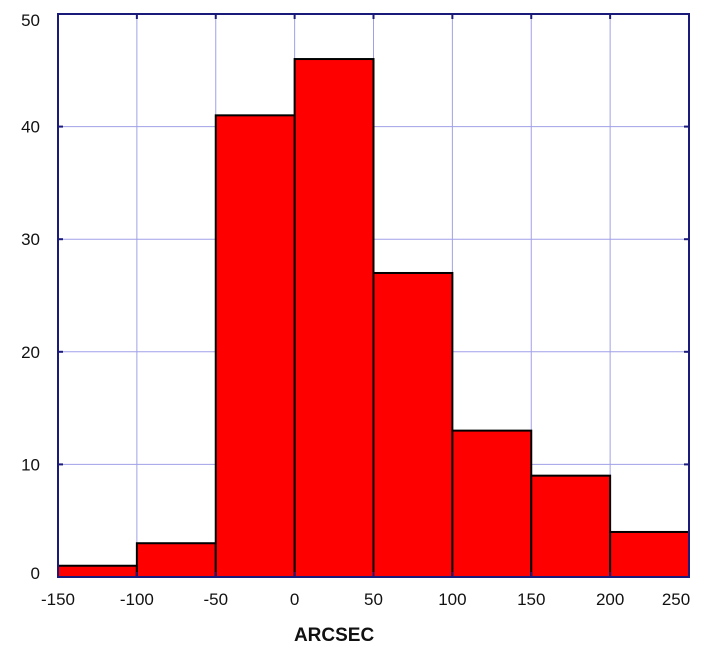 Image resolution: width=704 pixels, height=649 pixels. Describe the element at coordinates (30, 352) in the screenshot. I see `y-tick-label: 20` at that location.